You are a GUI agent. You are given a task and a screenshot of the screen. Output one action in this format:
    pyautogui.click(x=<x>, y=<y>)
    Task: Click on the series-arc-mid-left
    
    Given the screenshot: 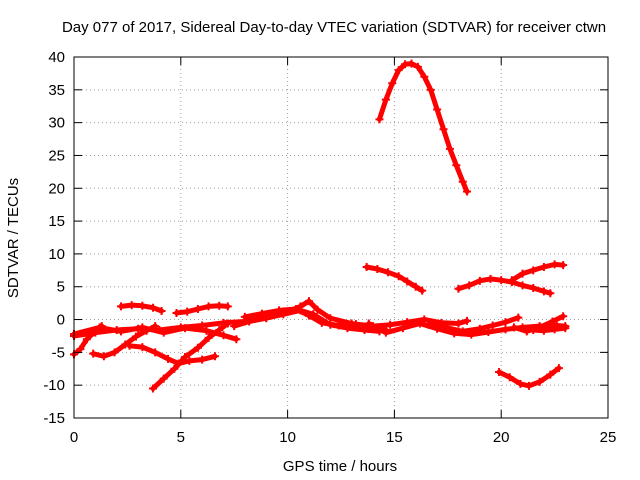 What is the action you would take?
    pyautogui.click(x=394, y=279)
    